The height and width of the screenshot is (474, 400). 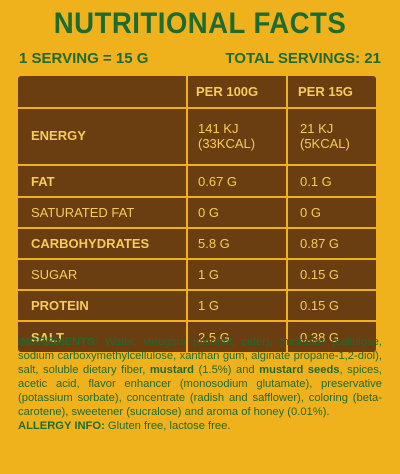 I want to click on row-value-sugar-15g: 0.15 G, so click(x=320, y=274).